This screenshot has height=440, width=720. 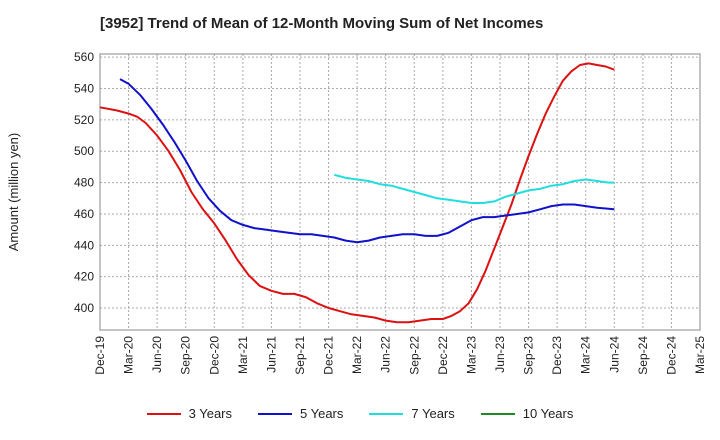 I want to click on x-tick-label: Mar-23, so click(x=471, y=355).